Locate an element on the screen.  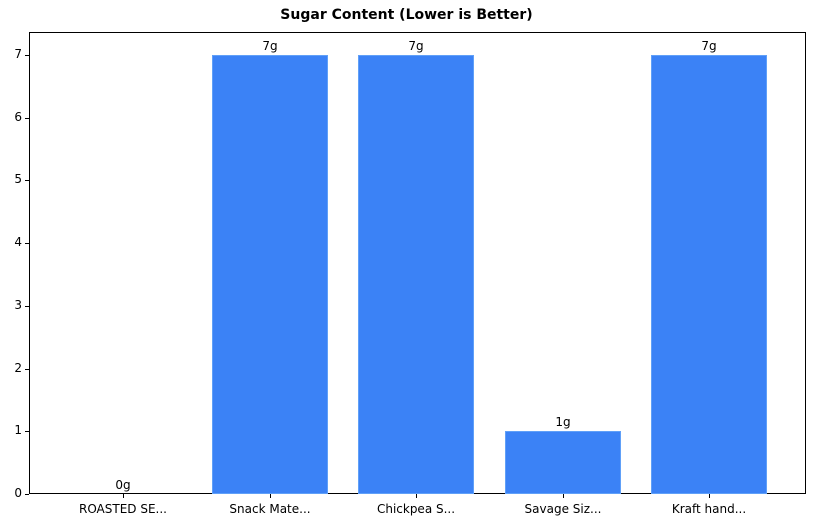
y-tick-label: 7 is located at coordinates (18, 54).